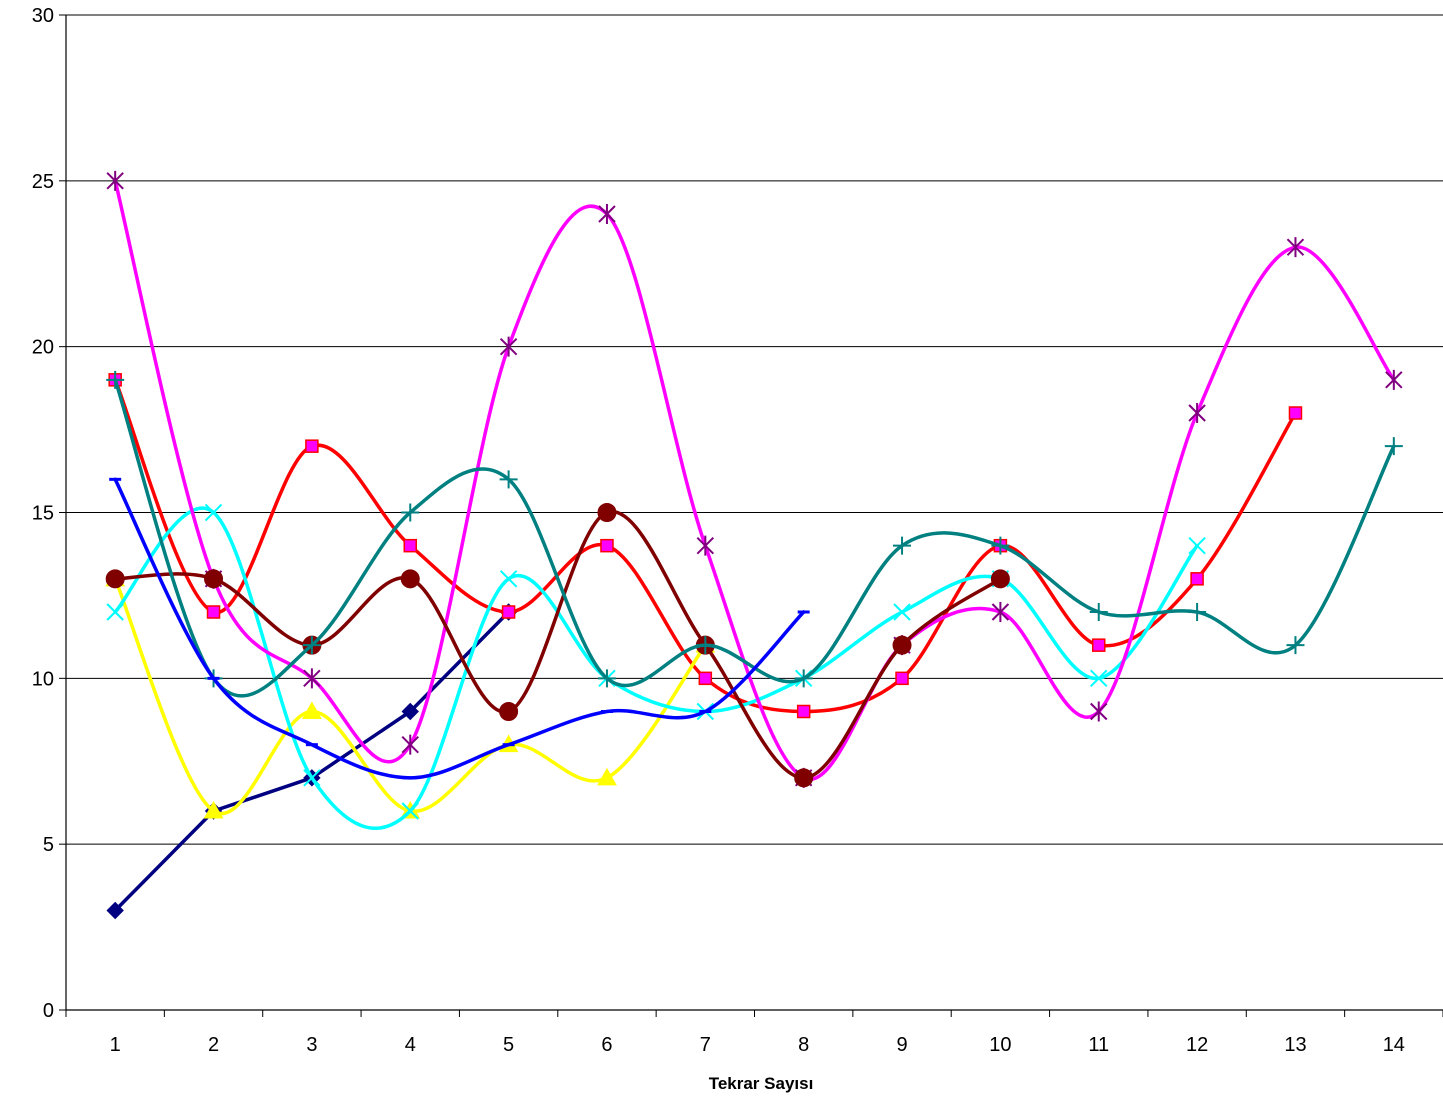 The image size is (1443, 1102). Describe the element at coordinates (1394, 1045) in the screenshot. I see `x-tick-label: 14` at that location.